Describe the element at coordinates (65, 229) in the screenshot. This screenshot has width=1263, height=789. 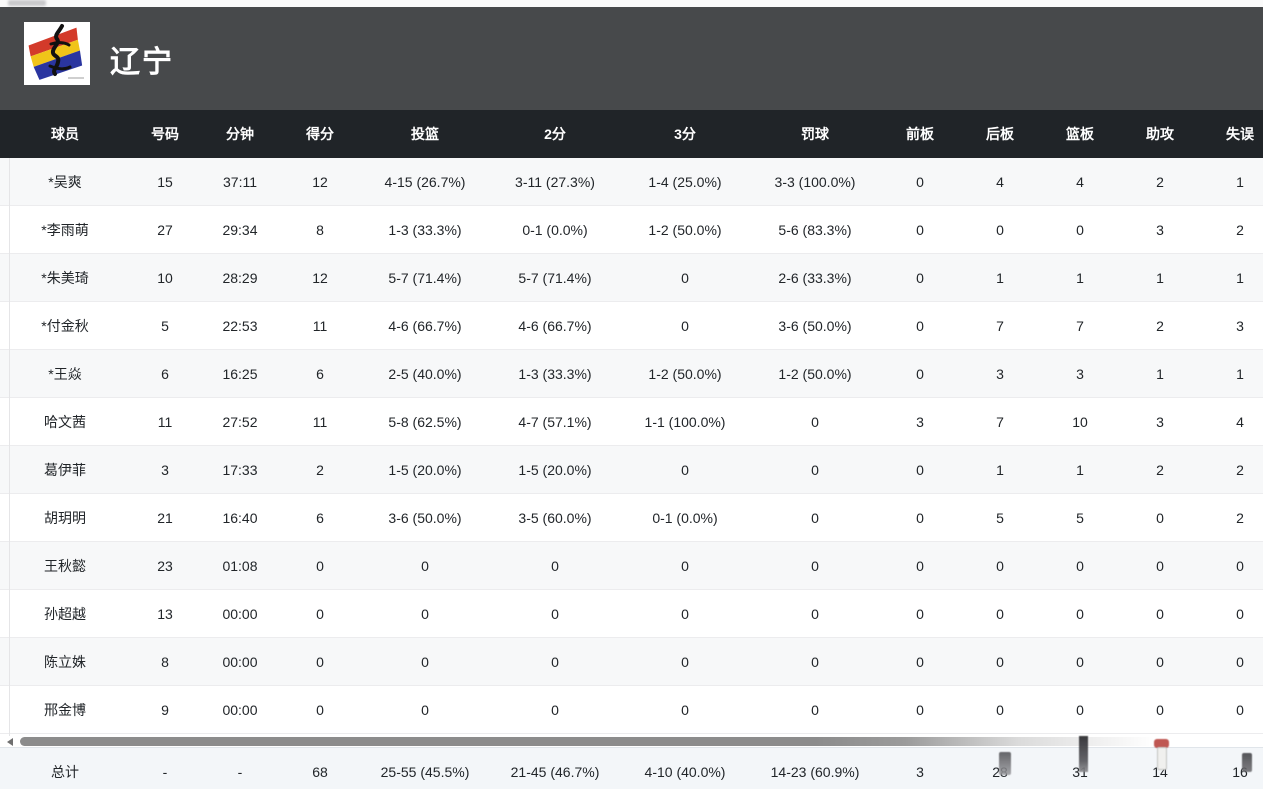
I see `cell-player: *李雨萌` at that location.